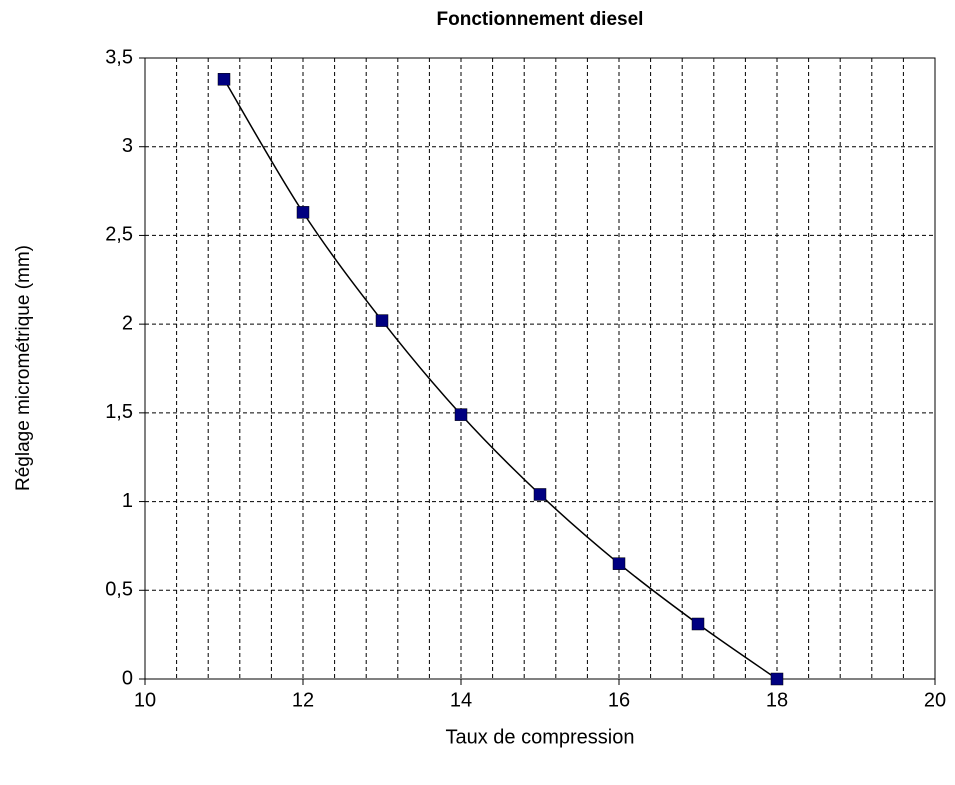 This screenshot has width=955, height=785. What do you see at coordinates (935, 700) in the screenshot?
I see `x-tick-label: 20` at bounding box center [935, 700].